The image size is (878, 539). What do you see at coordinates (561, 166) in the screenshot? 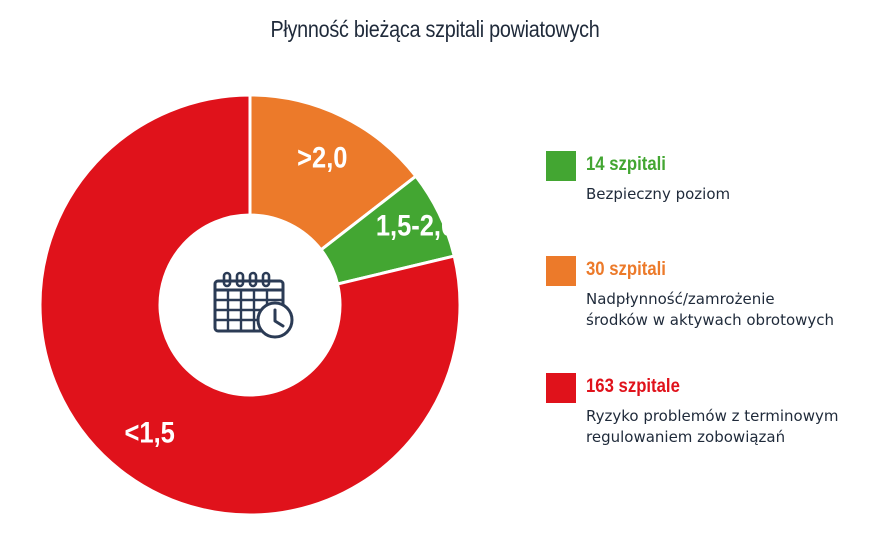
I see `legend-swatch-green` at bounding box center [561, 166].